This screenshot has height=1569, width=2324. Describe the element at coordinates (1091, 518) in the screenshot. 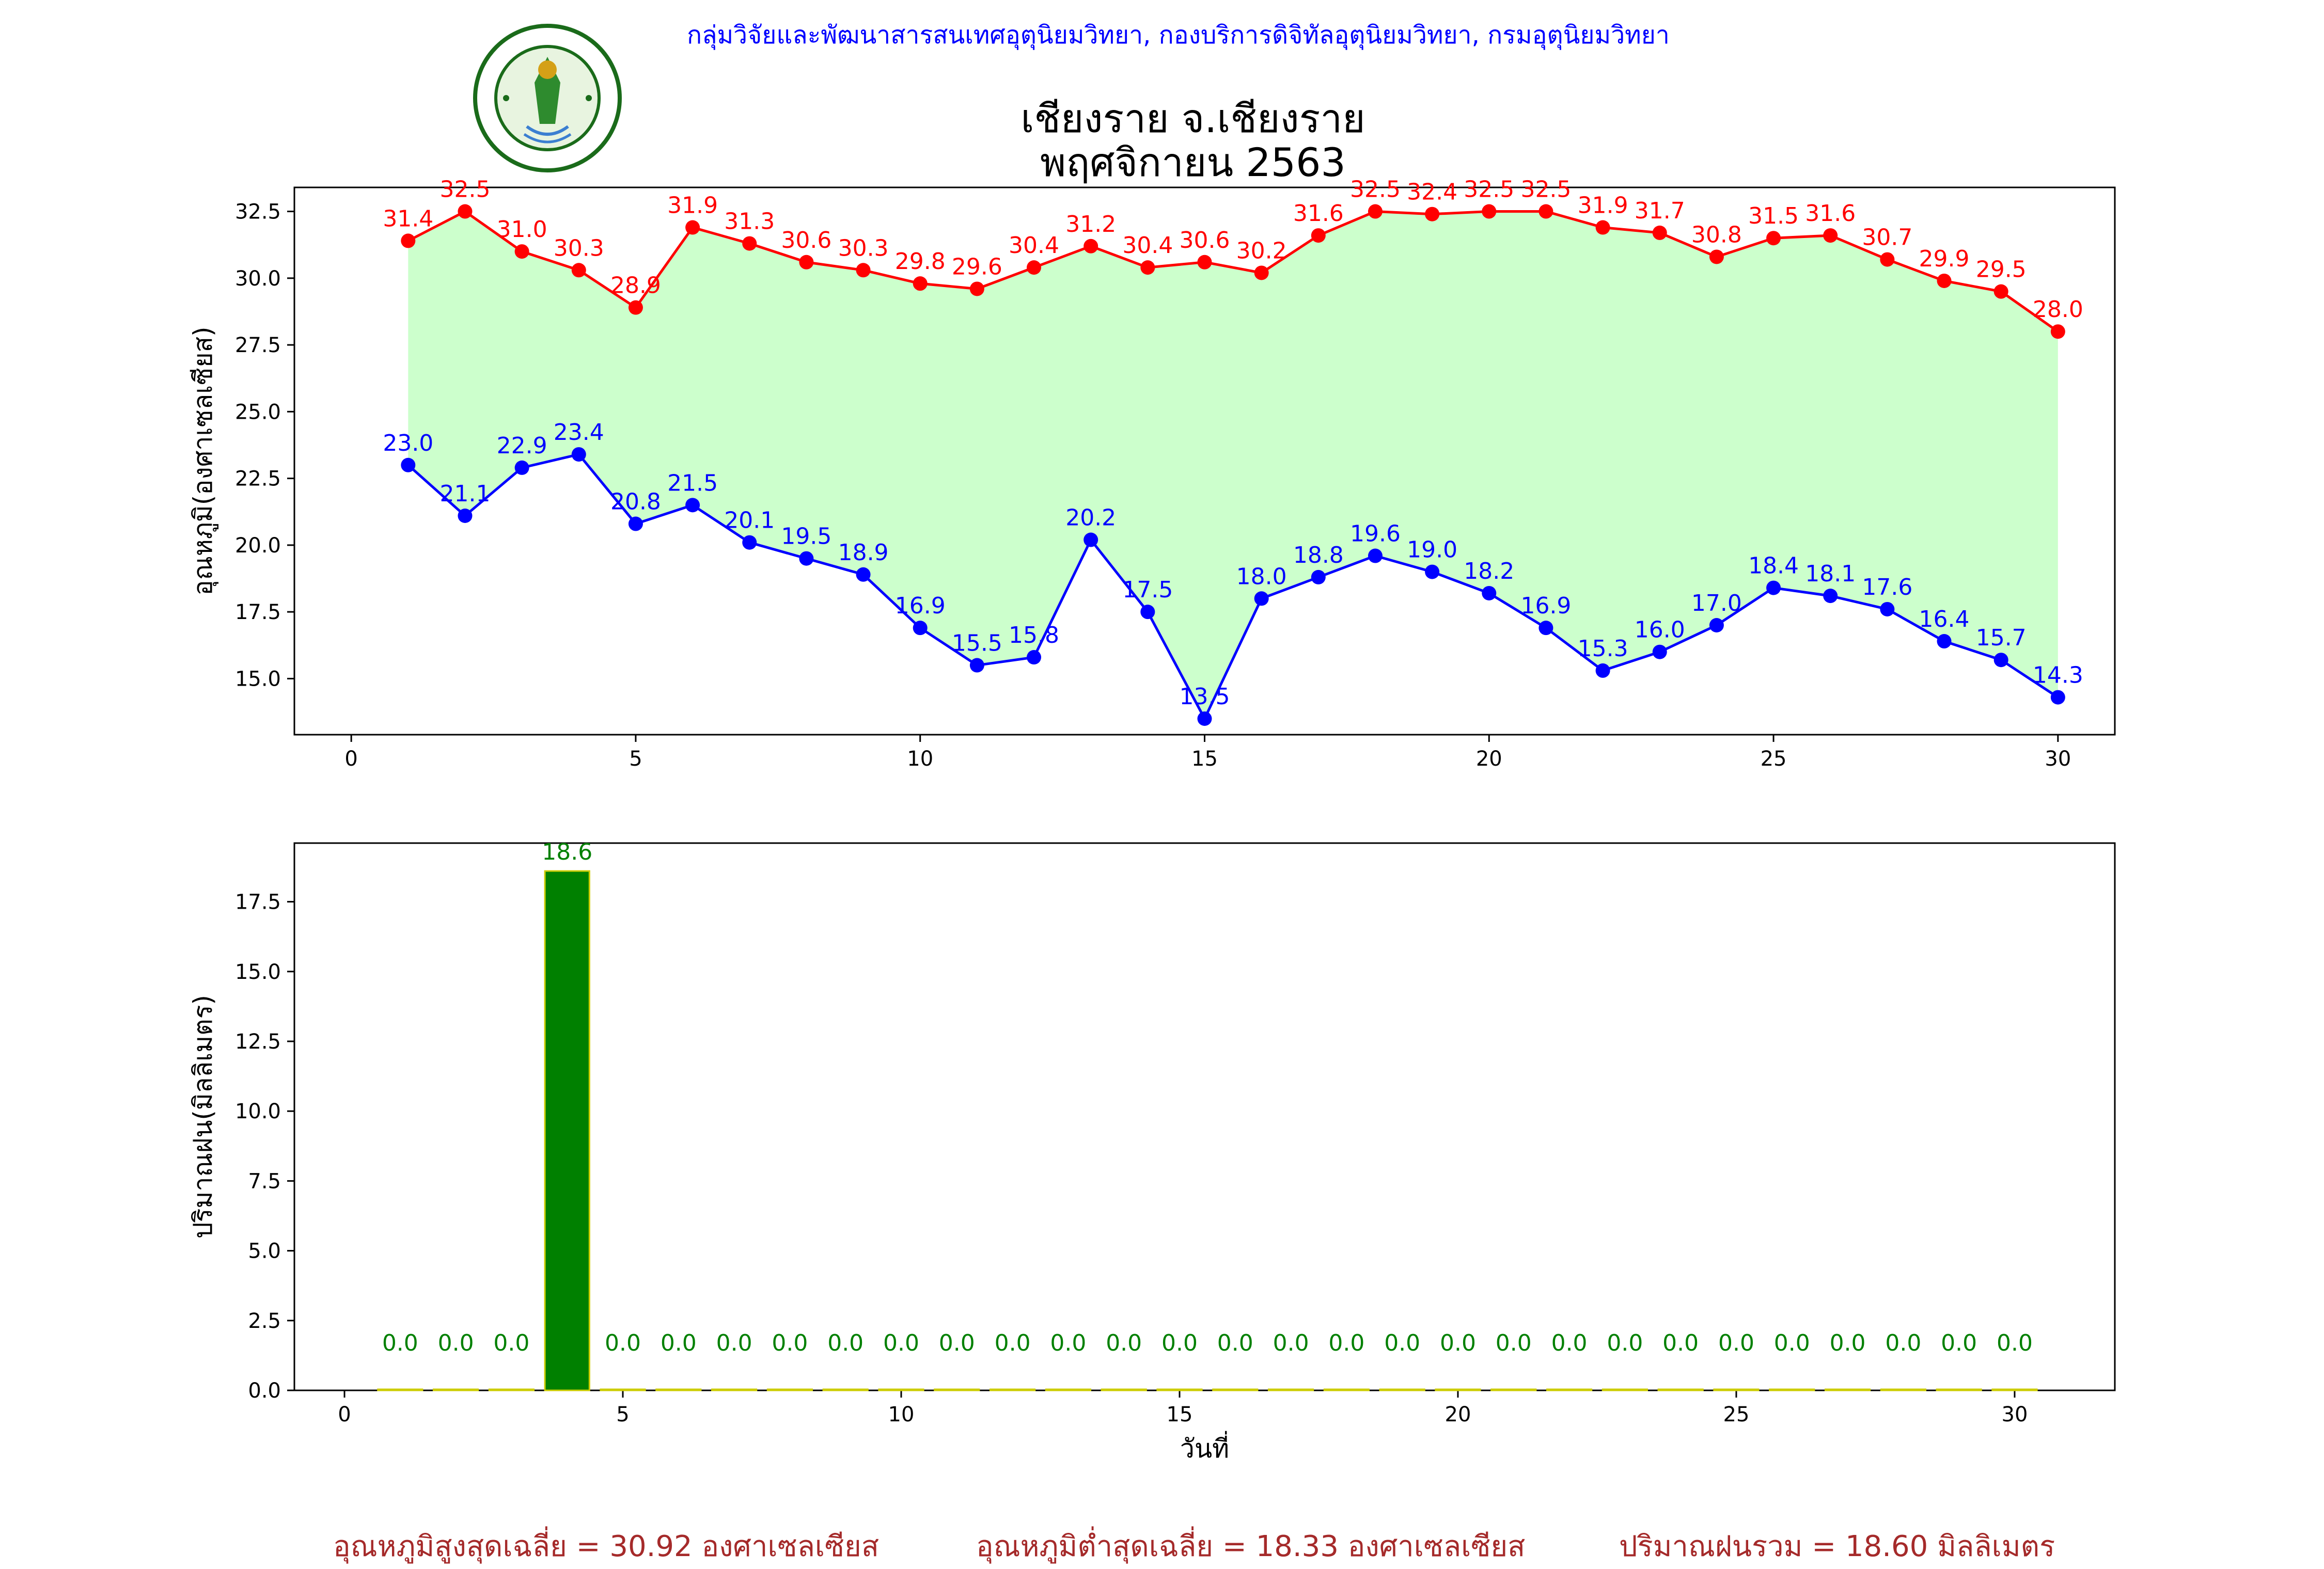

I see `data-label-min: 20.2` at that location.